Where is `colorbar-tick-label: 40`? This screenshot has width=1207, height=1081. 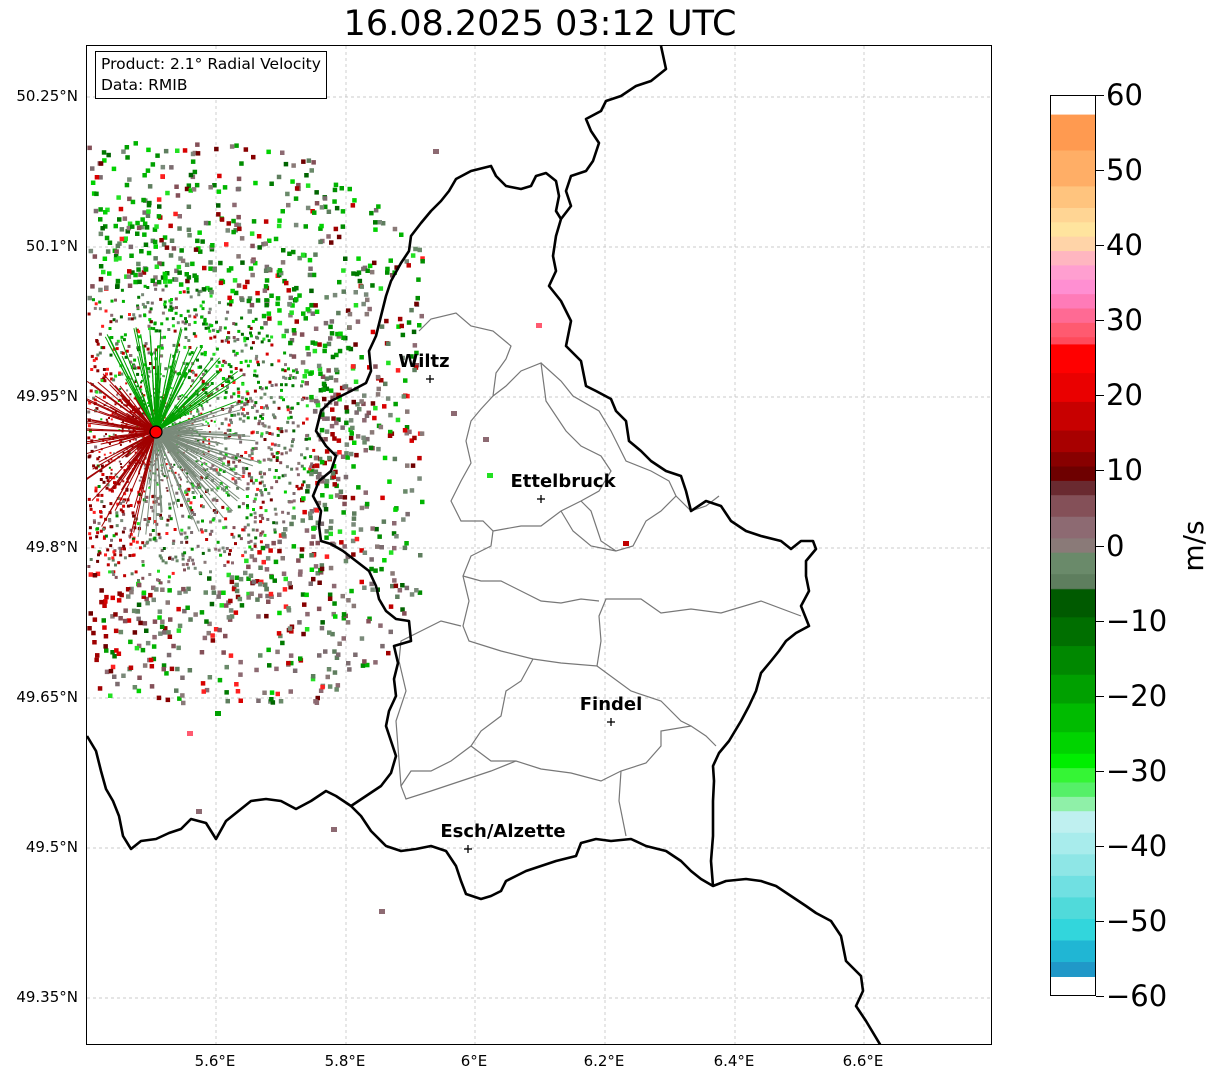
colorbar-tick-label: 40 is located at coordinates (1124, 245).